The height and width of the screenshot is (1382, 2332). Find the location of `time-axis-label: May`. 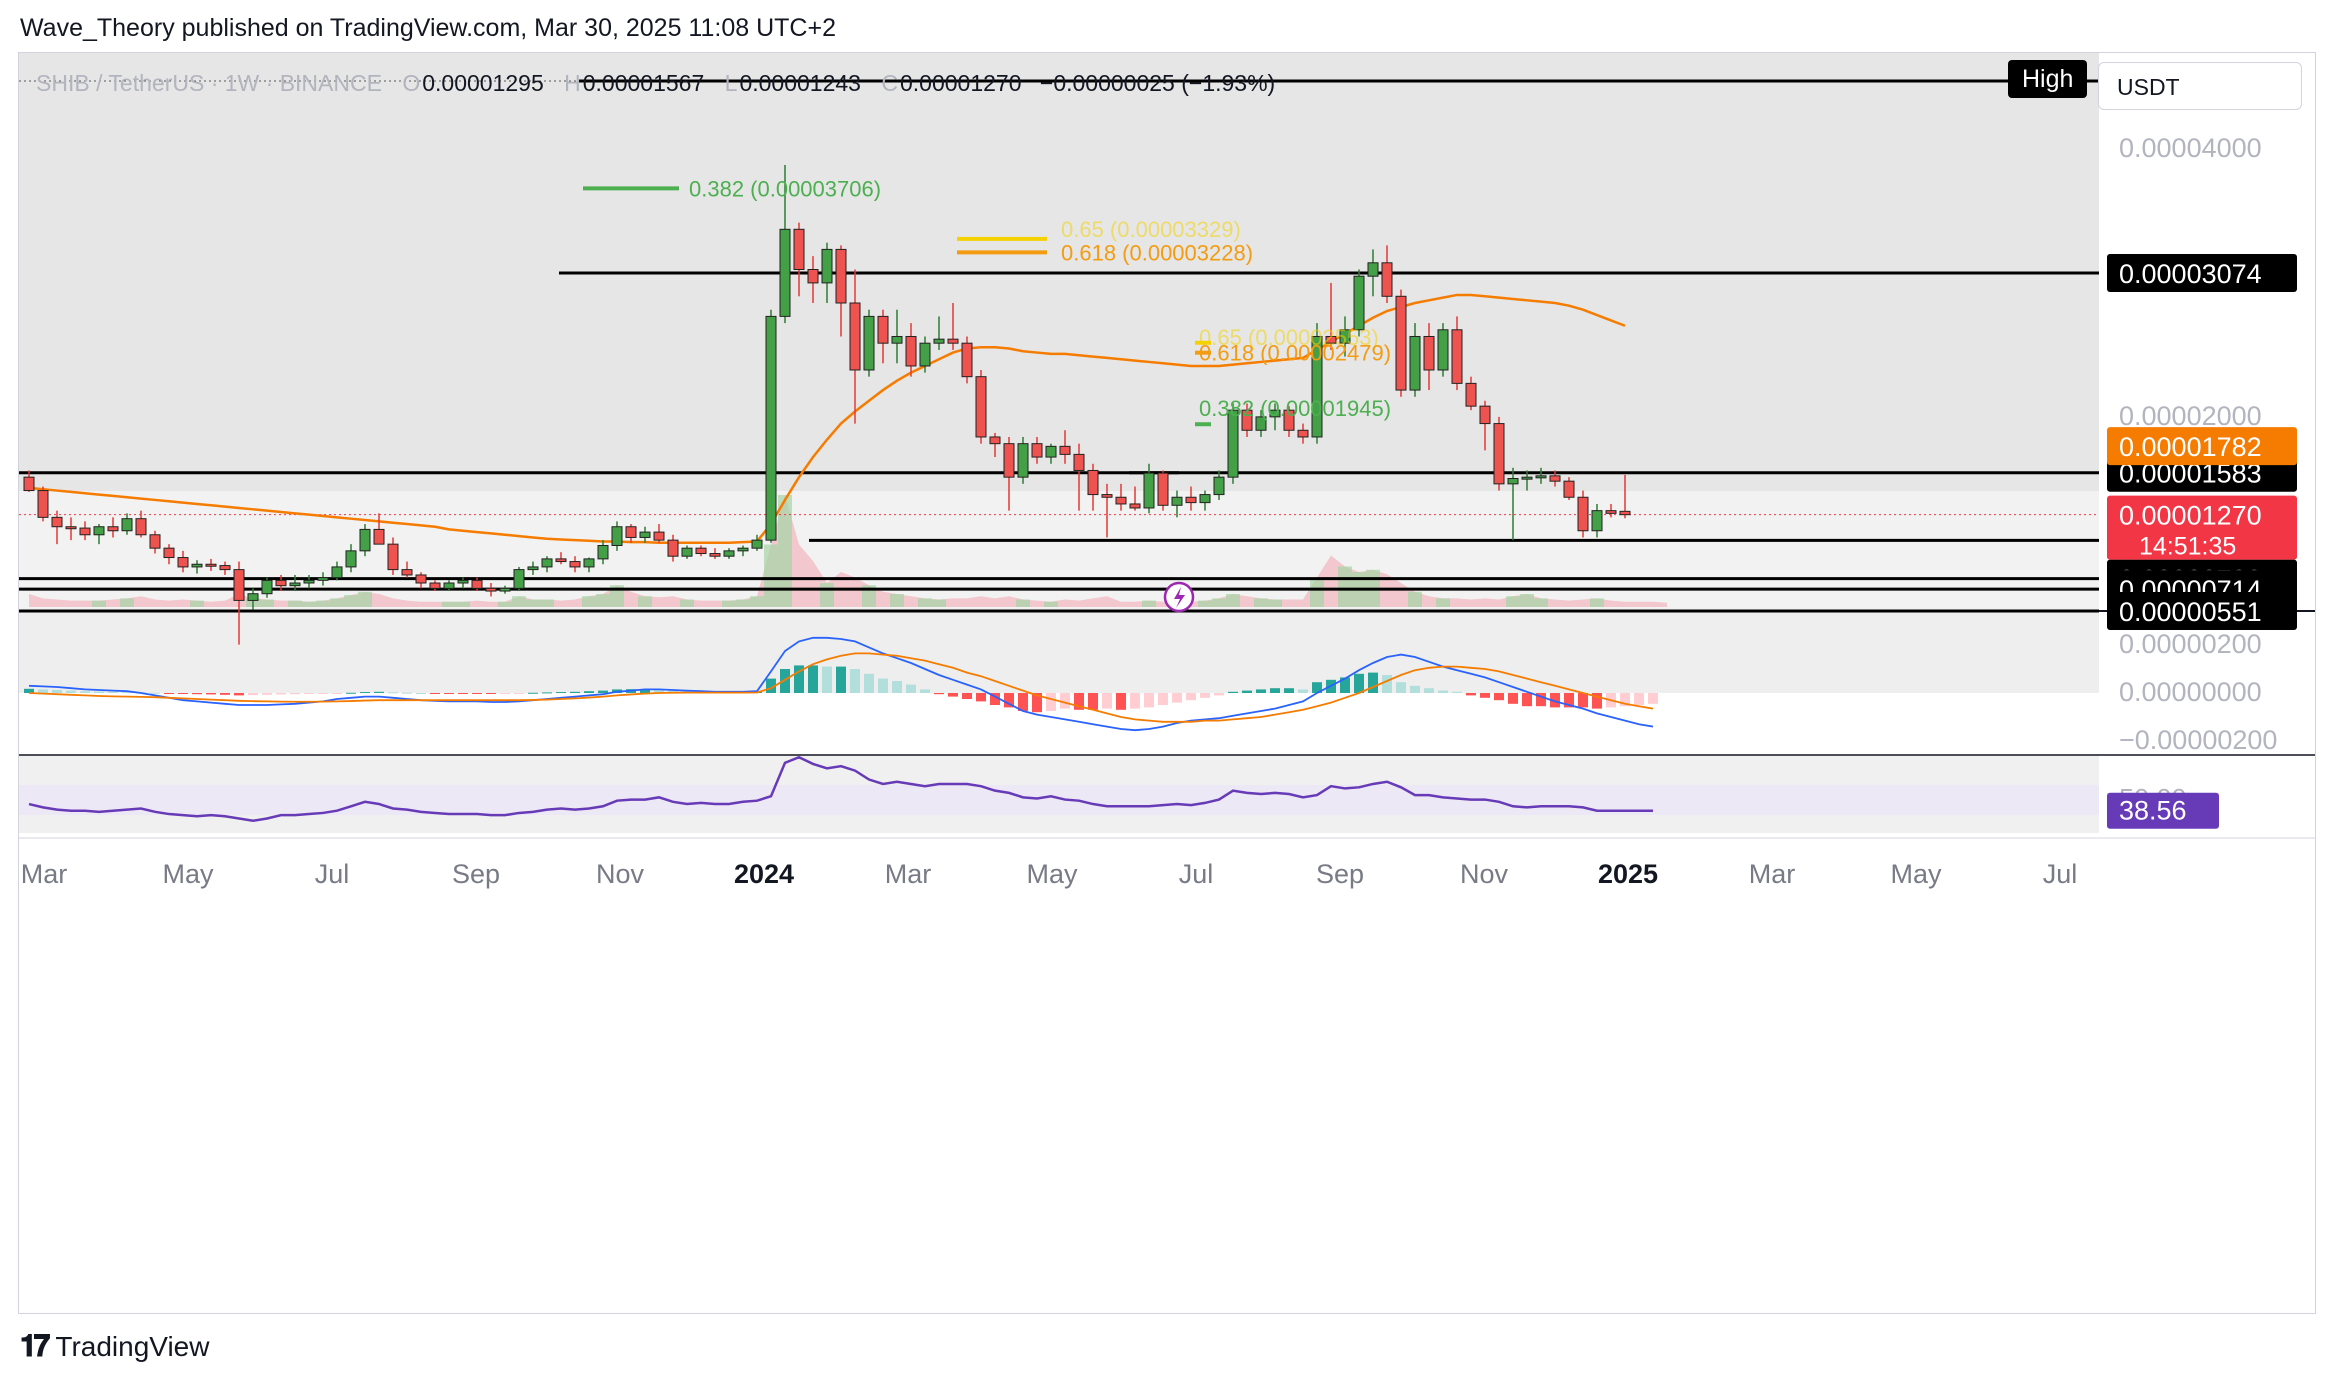

time-axis-label: May is located at coordinates (188, 874).